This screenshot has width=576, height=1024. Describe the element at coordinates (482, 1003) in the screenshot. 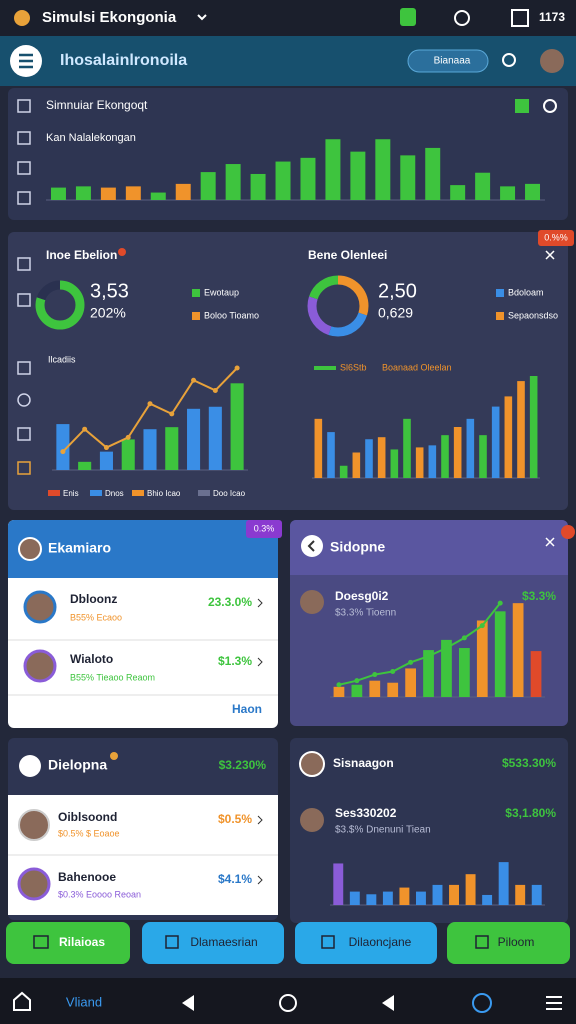

I see `assistant-button` at that location.